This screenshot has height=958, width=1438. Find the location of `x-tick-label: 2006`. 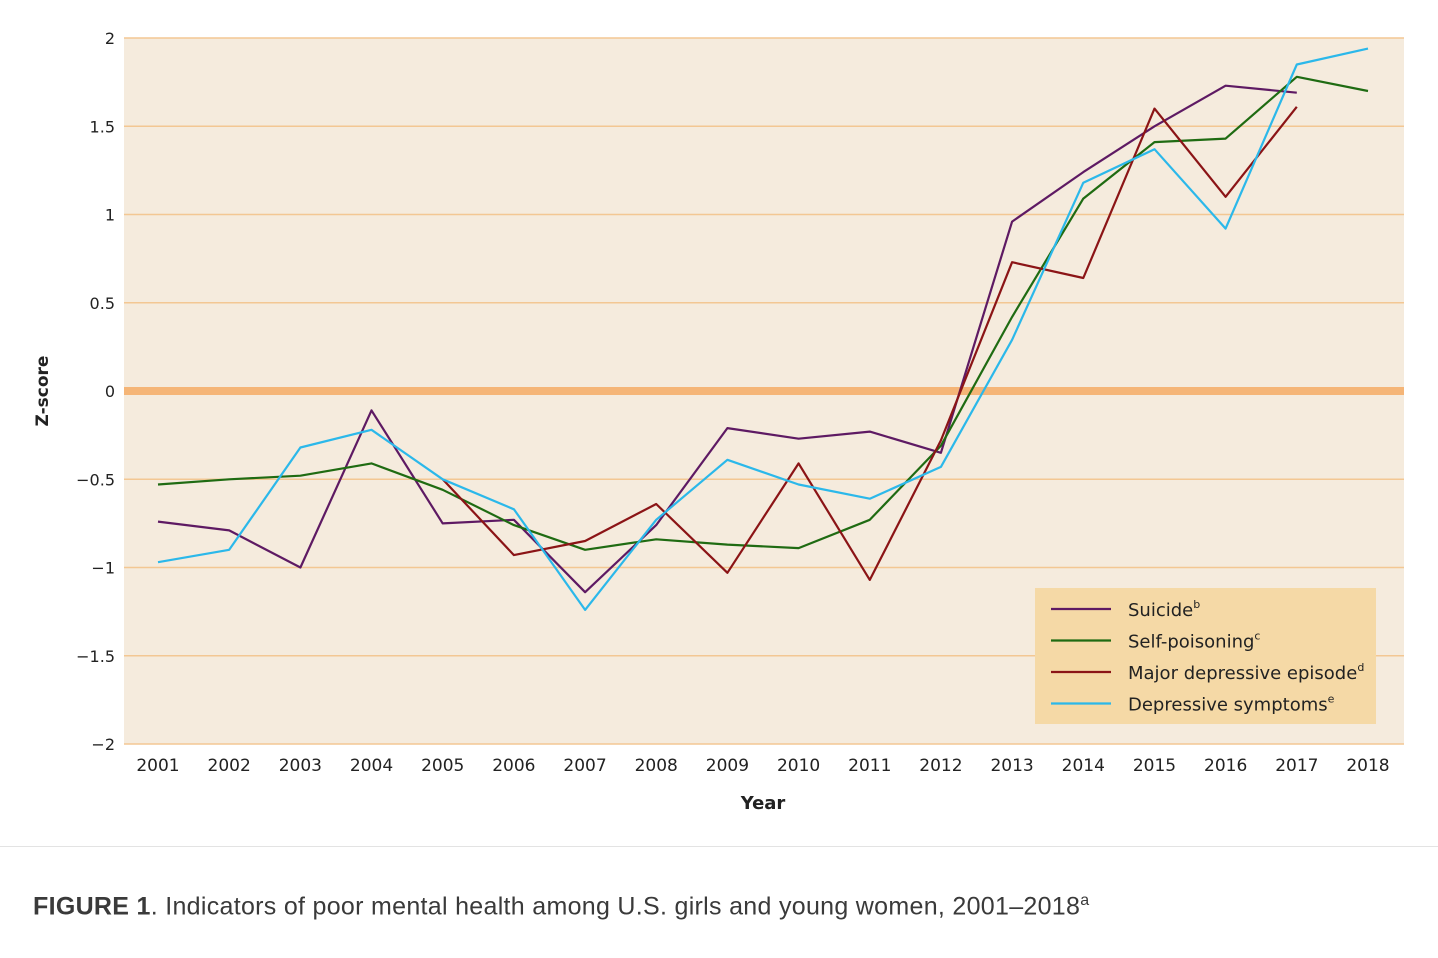

x-tick-label: 2006 is located at coordinates (513, 766).